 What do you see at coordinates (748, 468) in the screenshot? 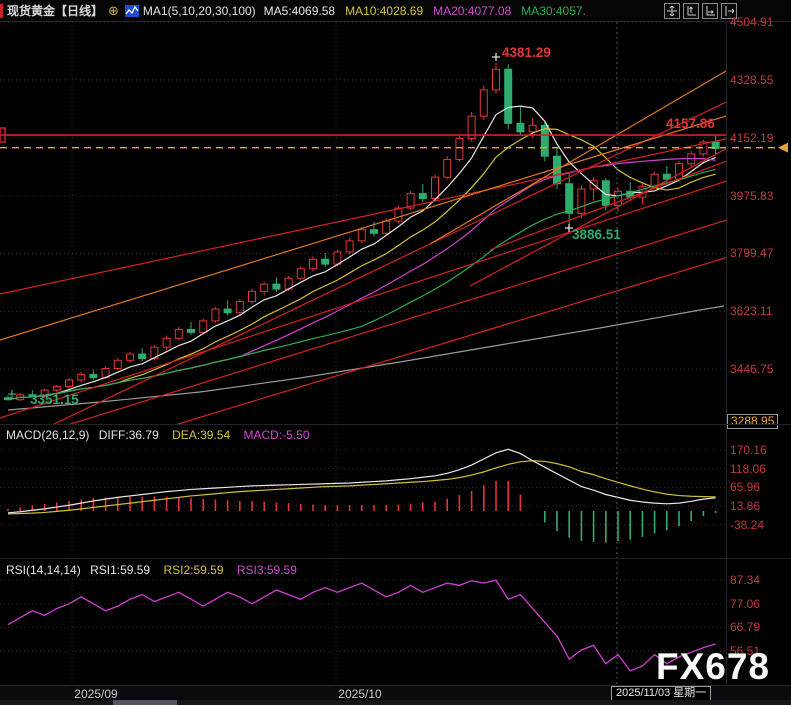
I see `y-axis-label: 118.06` at bounding box center [748, 468].